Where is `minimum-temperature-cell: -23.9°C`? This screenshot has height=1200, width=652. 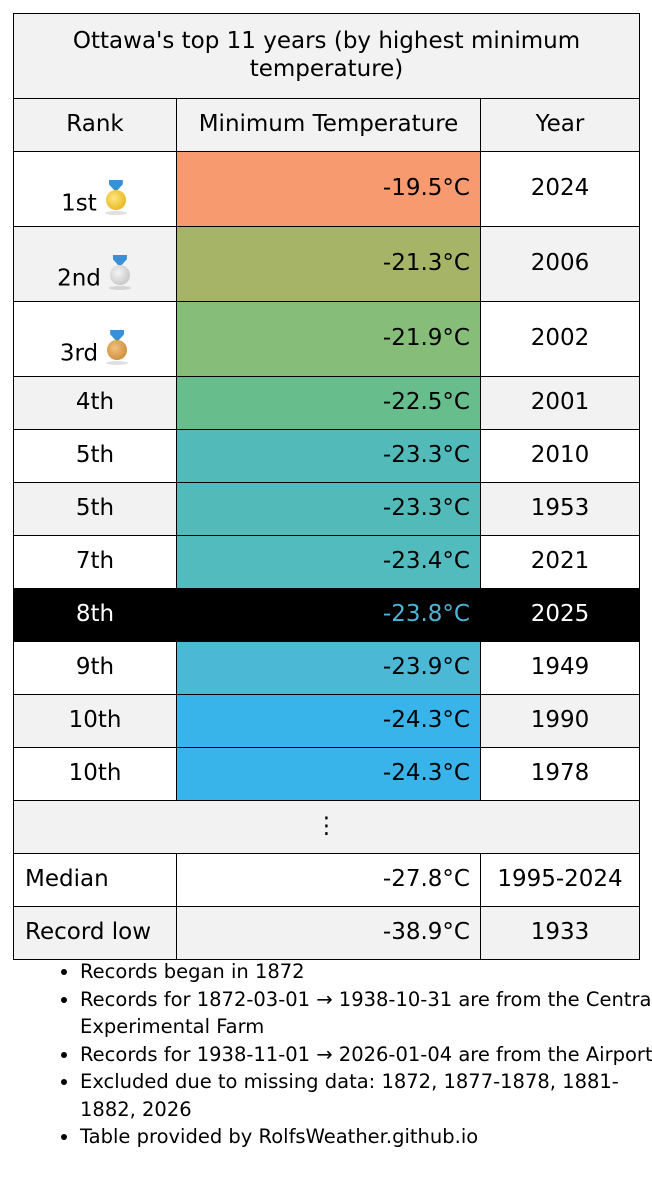
minimum-temperature-cell: -23.9°C is located at coordinates (328, 668).